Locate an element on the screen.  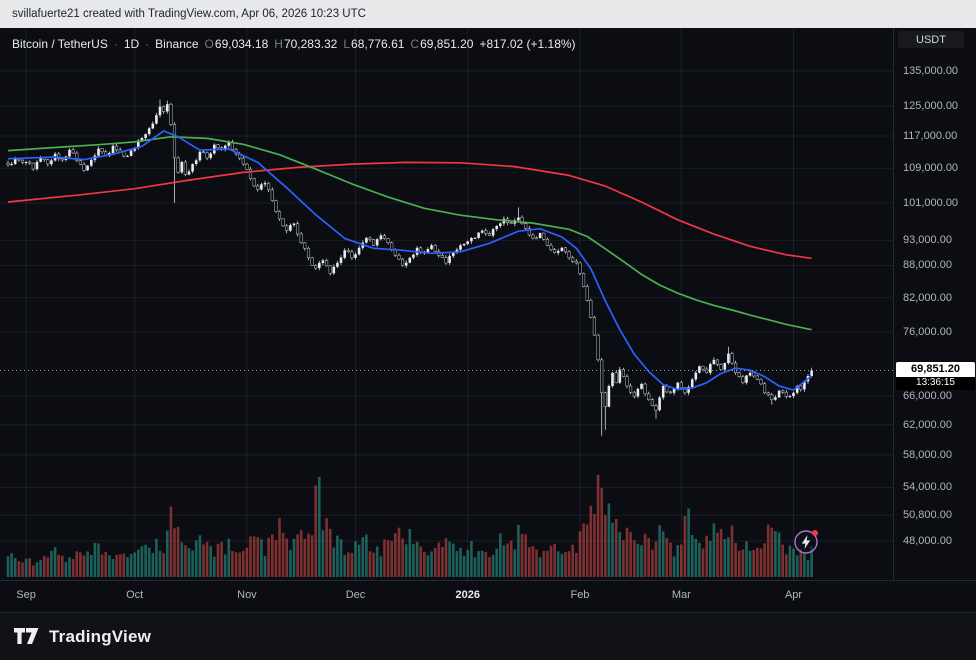
price-tick-label: 50,800.00 is located at coordinates (927, 515).